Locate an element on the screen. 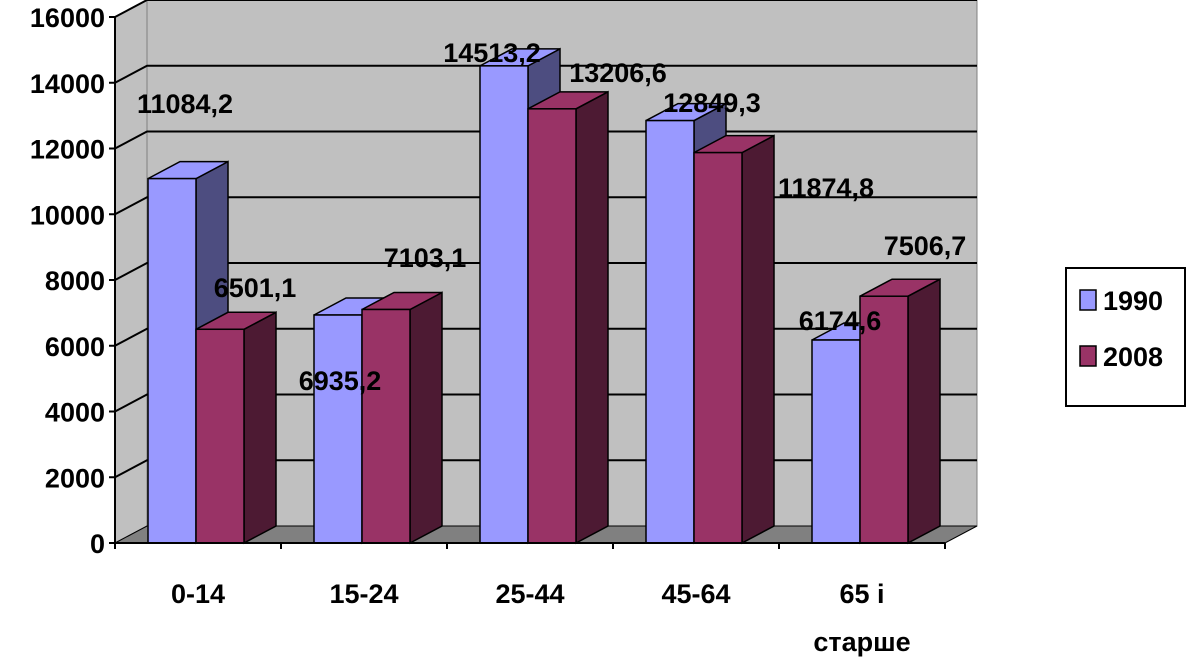 Image resolution: width=1186 pixels, height=666 pixels. data-label: 11084,2 is located at coordinates (185, 104).